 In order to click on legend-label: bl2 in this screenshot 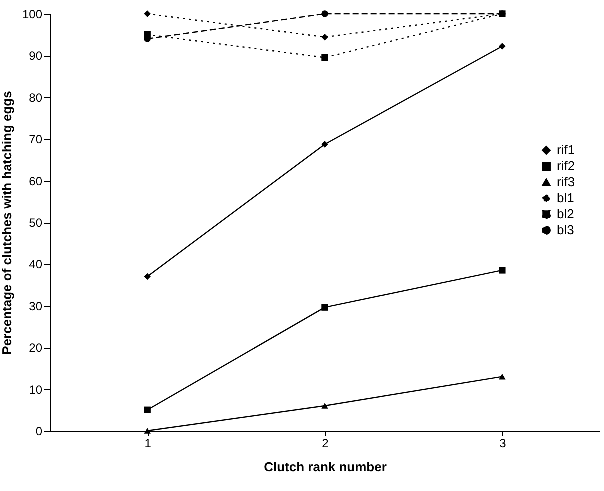, I will do `click(565, 214)`.